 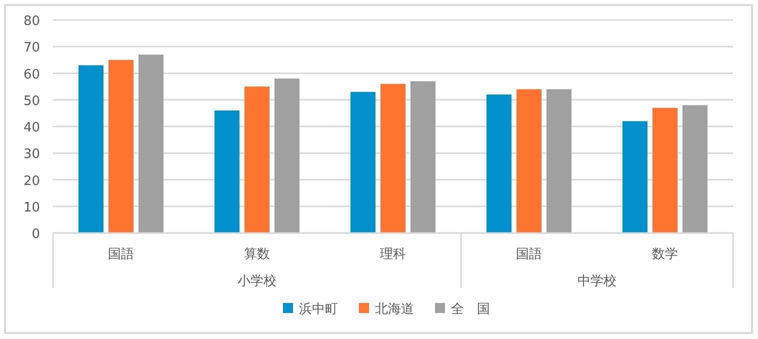 I want to click on x-tick-label: 算数, so click(x=257, y=254).